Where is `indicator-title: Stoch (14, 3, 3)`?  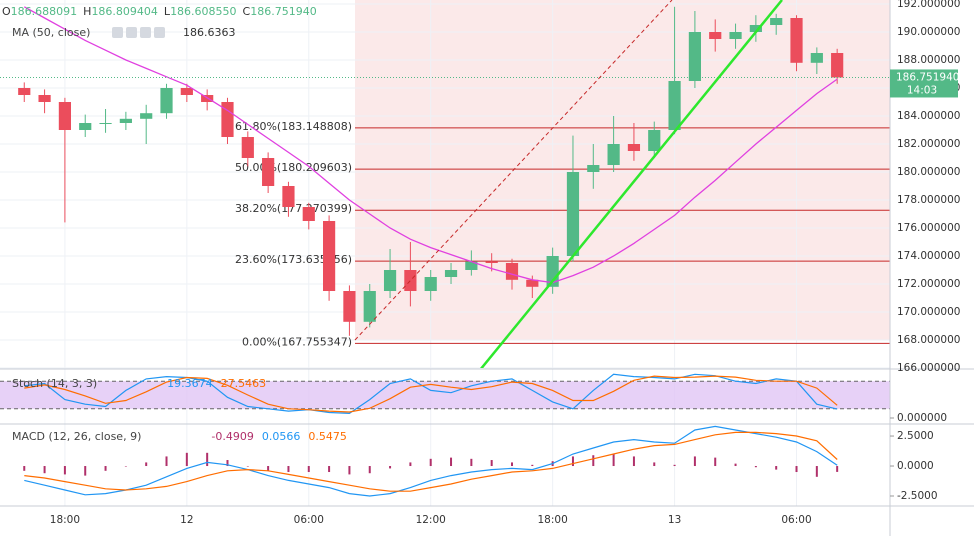 indicator-title: Stoch (14, 3, 3) is located at coordinates (54, 383).